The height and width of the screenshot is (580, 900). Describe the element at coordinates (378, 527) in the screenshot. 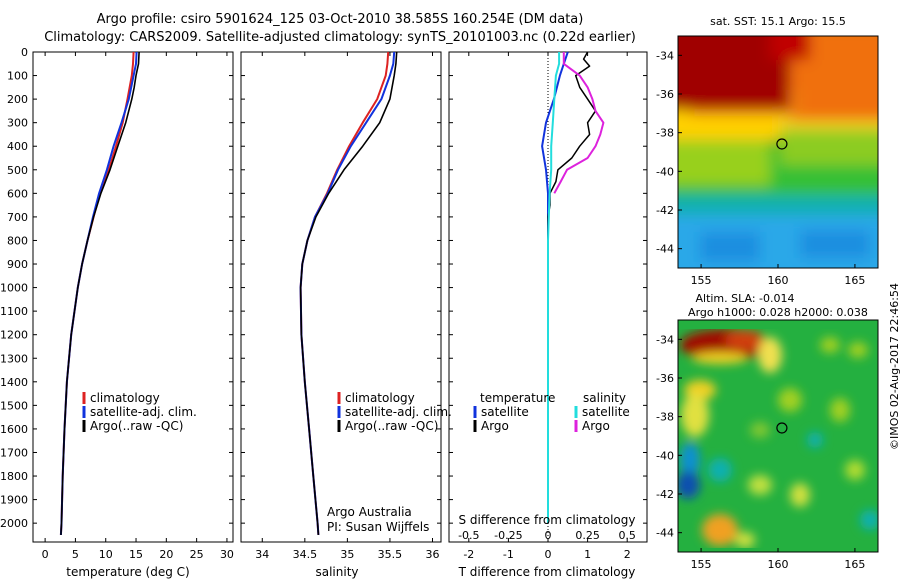

I see `credit-line2: PI: Susan Wijffels` at that location.